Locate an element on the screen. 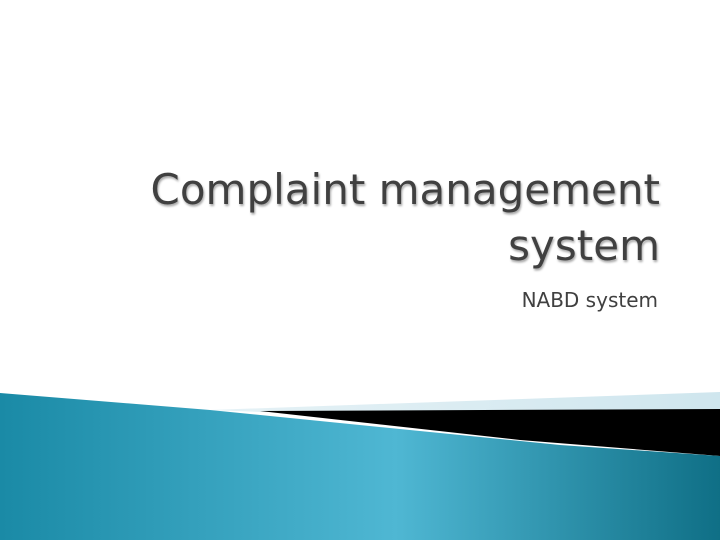  slide-subtitle: NABD system is located at coordinates (589, 300).